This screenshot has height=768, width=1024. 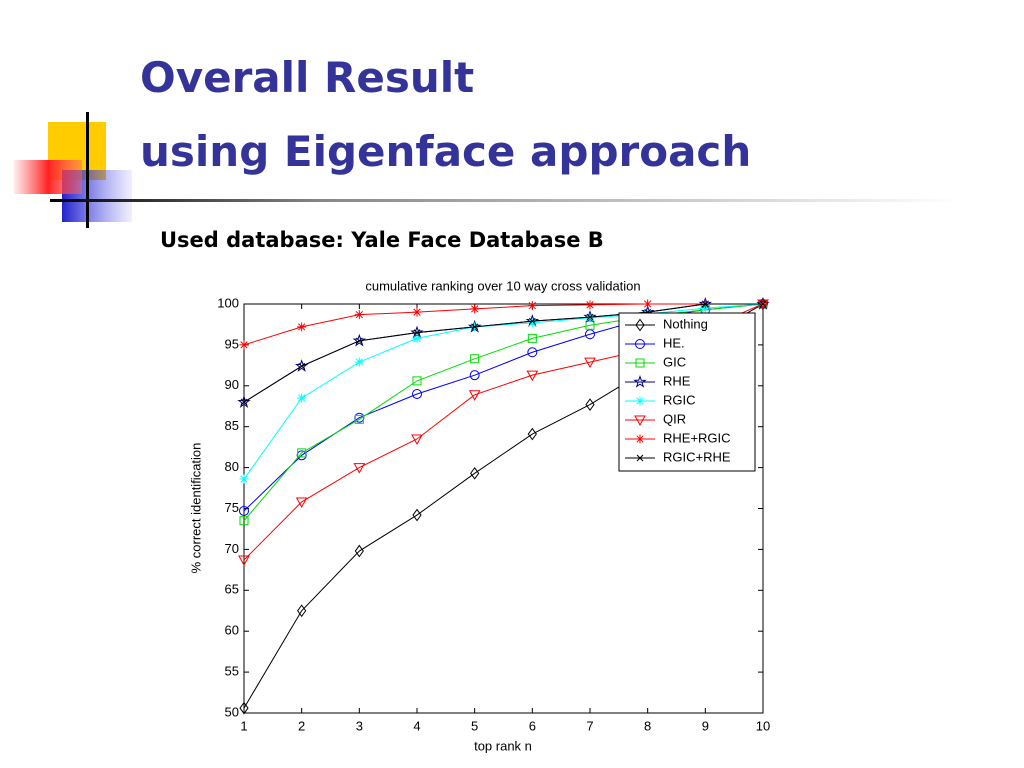 I want to click on x-tick-label: 1, so click(x=243, y=725).